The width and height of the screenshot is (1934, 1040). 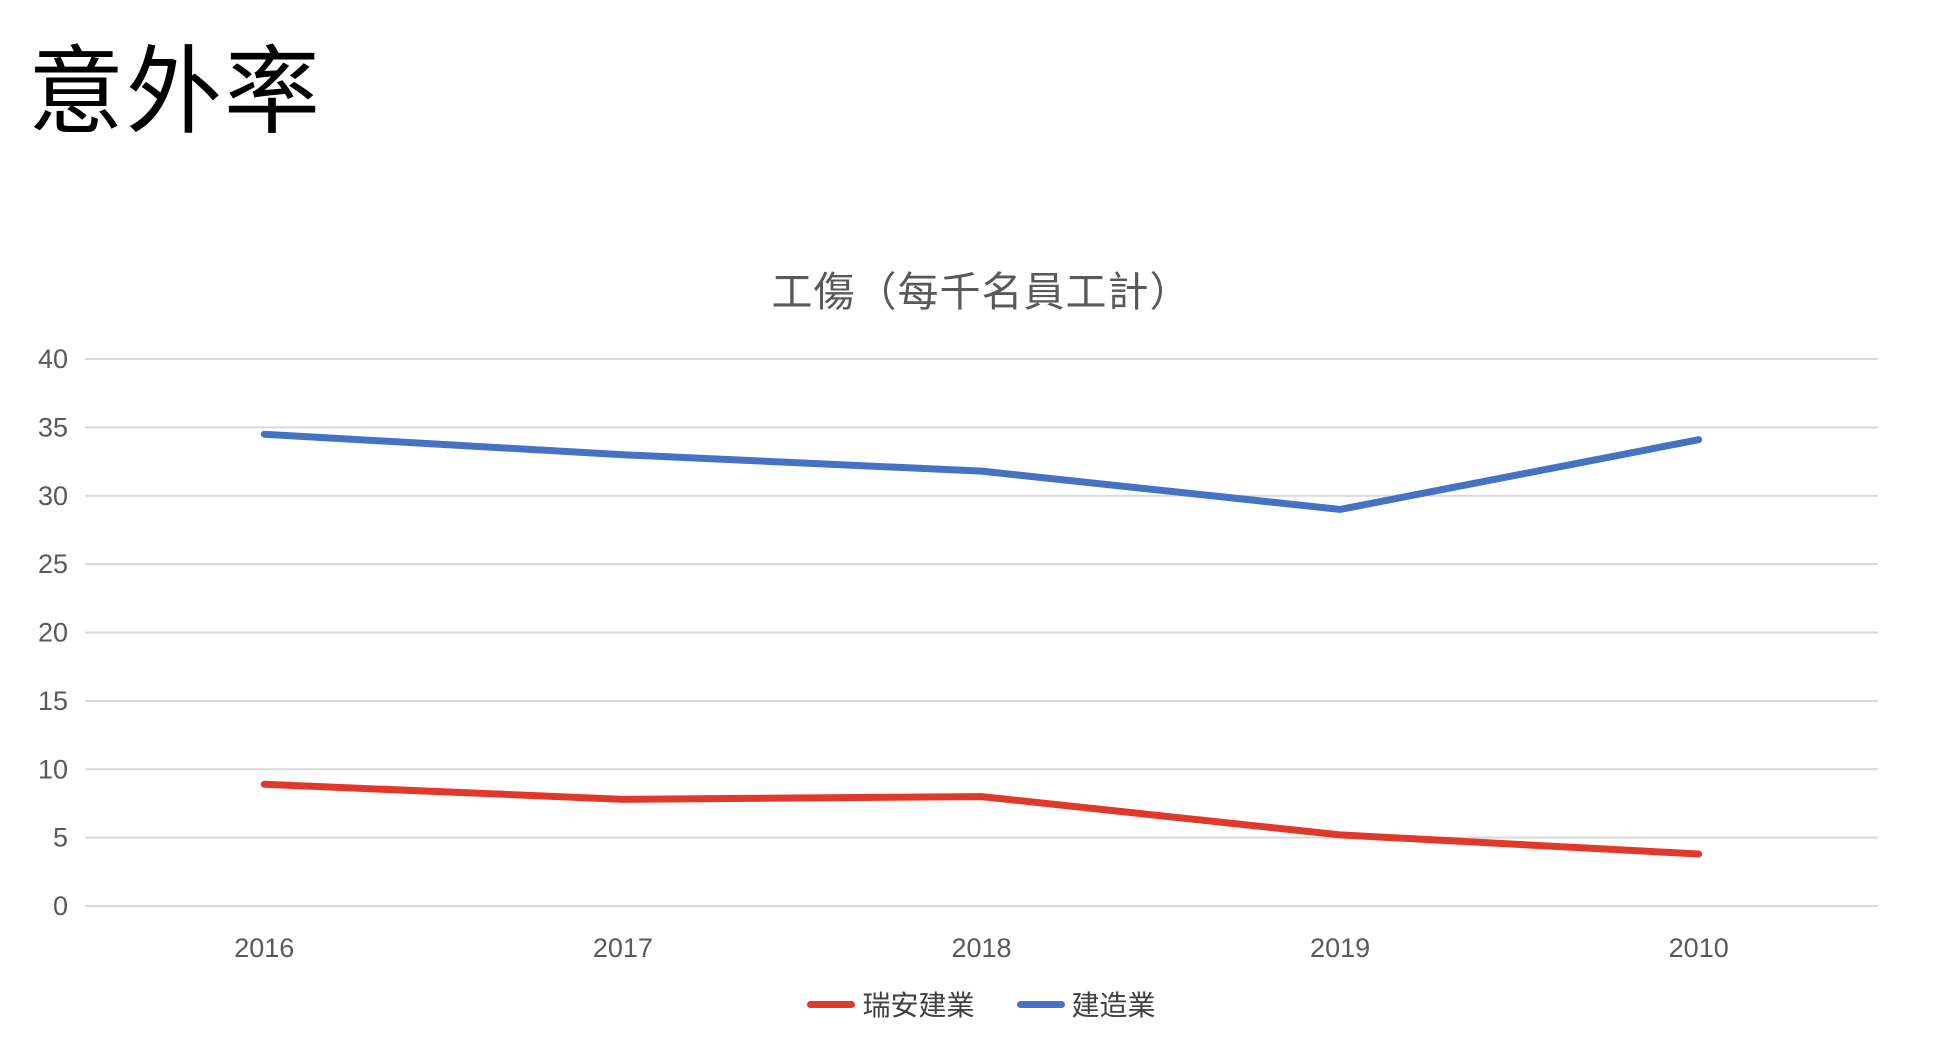 I want to click on y-axis-tick-label: 30, so click(x=53, y=496).